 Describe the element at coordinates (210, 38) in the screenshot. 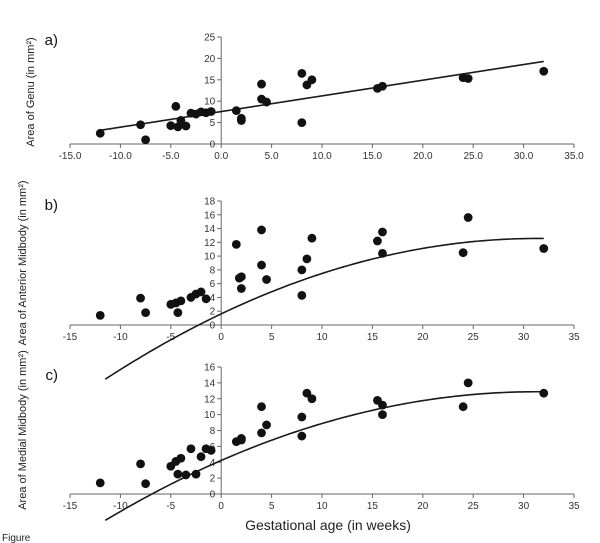

I see `y-tick-label: 25` at that location.